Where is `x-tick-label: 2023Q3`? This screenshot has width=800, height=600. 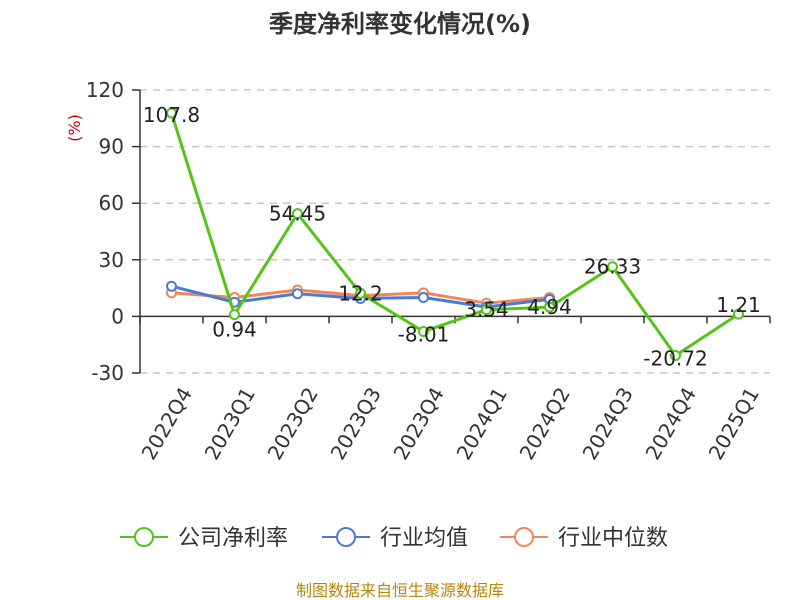
x-tick-label: 2023Q3 is located at coordinates (356, 423).